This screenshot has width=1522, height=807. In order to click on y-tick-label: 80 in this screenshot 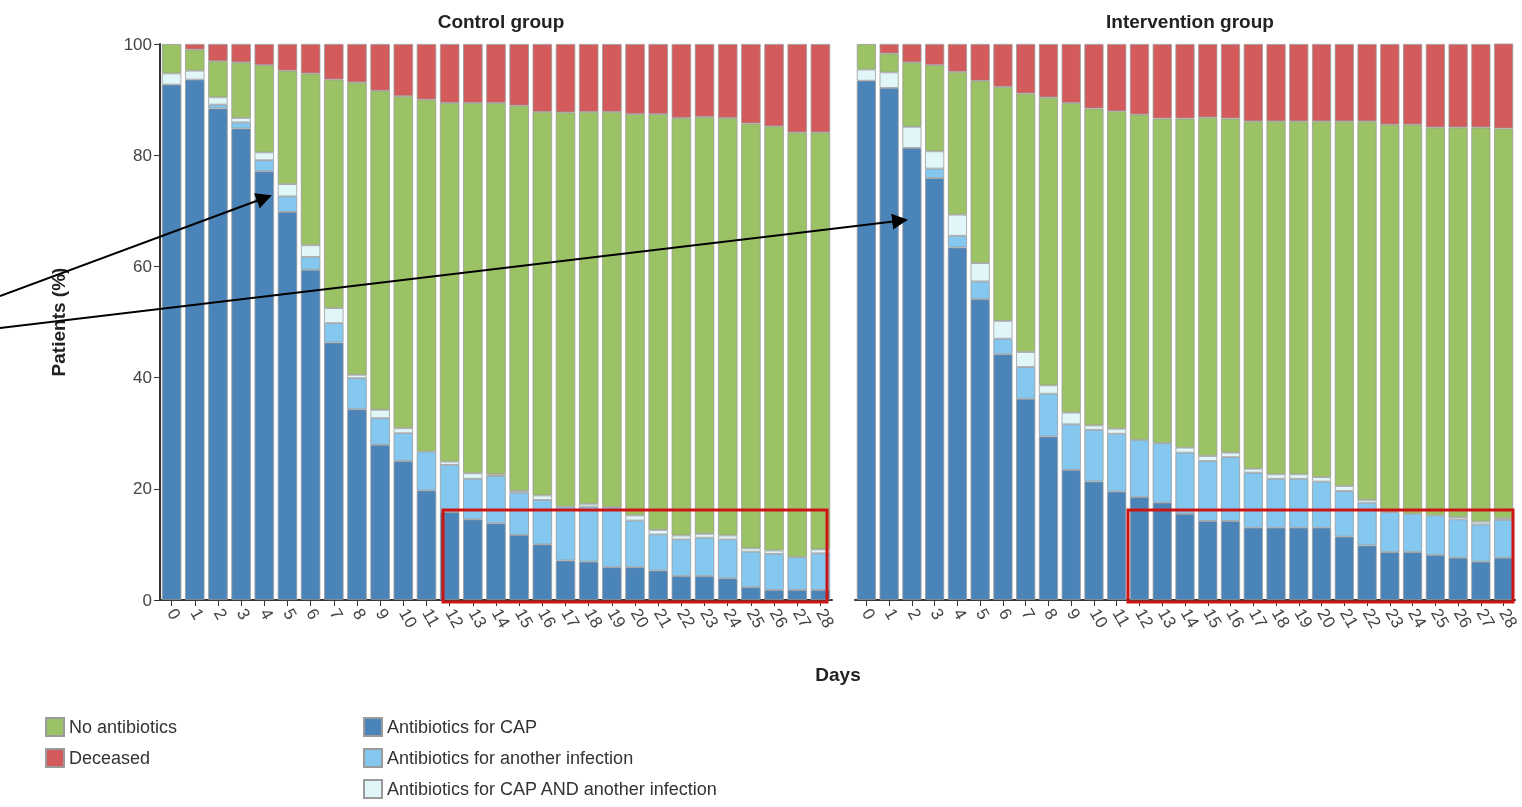, I will do `click(142, 155)`.